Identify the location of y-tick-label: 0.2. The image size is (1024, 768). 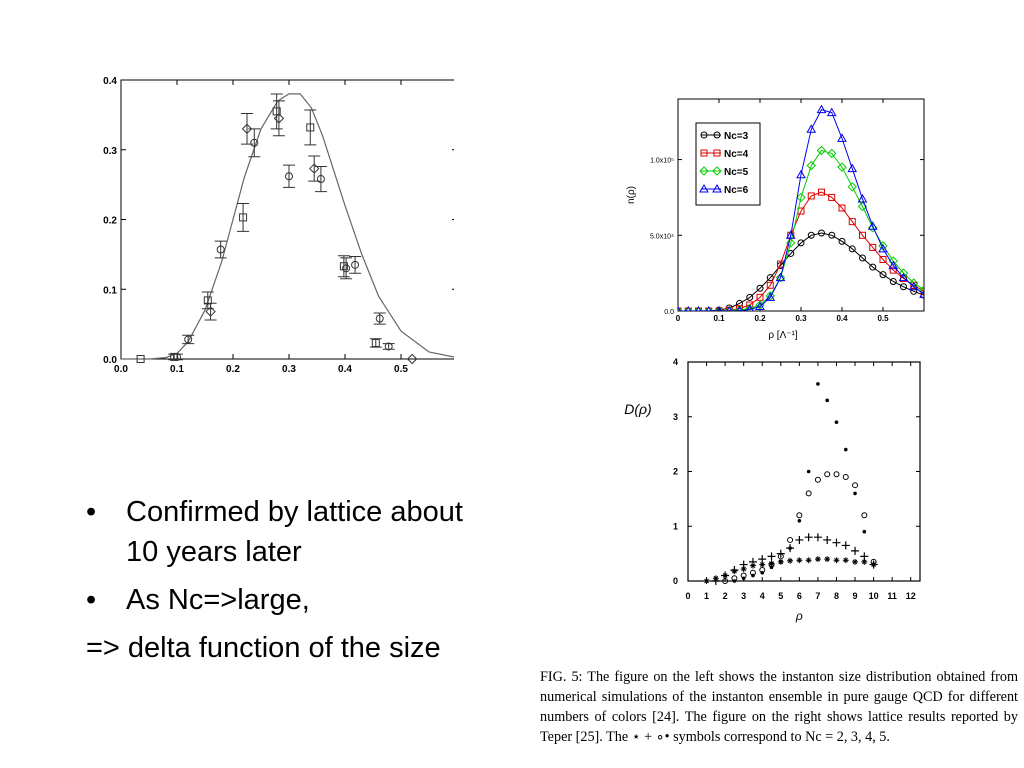
(110, 221).